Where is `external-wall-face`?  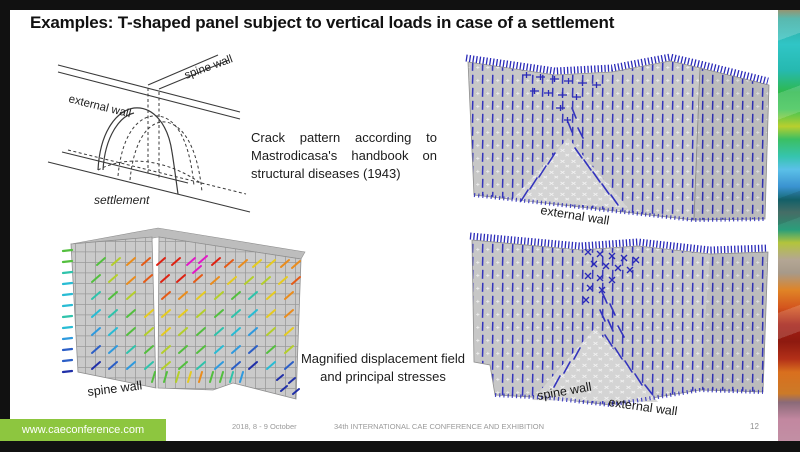
external-wall-face is located at coordinates (229, 318).